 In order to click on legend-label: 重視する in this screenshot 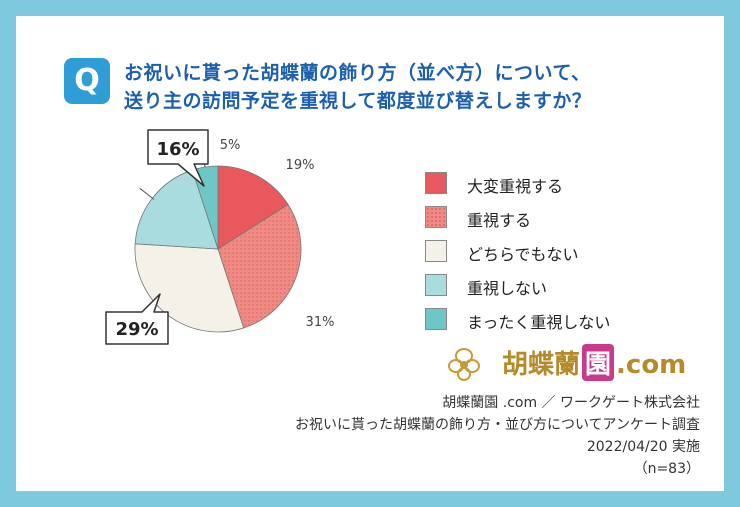, I will do `click(499, 220)`.